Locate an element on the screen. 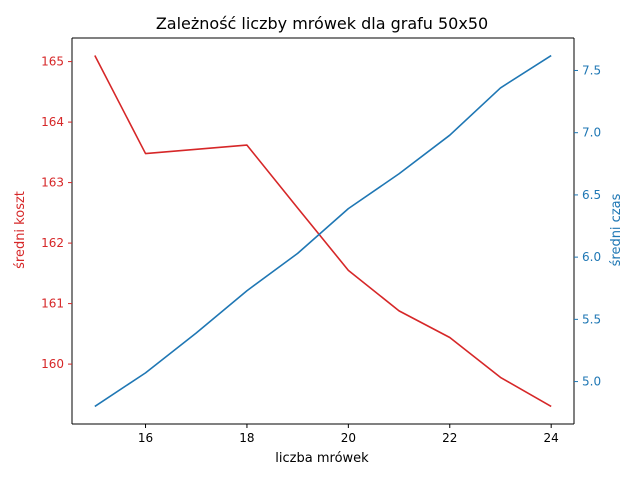 This screenshot has height=480, width=640. y-axis-right-label: średni czas is located at coordinates (616, 229).